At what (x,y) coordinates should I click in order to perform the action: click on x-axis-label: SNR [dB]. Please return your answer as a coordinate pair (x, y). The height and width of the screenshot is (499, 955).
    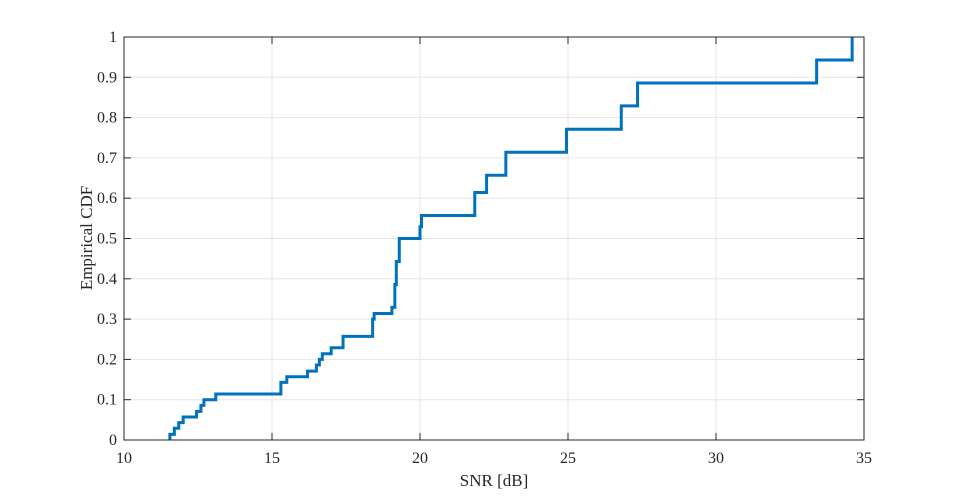
    Looking at the image, I should click on (494, 480).